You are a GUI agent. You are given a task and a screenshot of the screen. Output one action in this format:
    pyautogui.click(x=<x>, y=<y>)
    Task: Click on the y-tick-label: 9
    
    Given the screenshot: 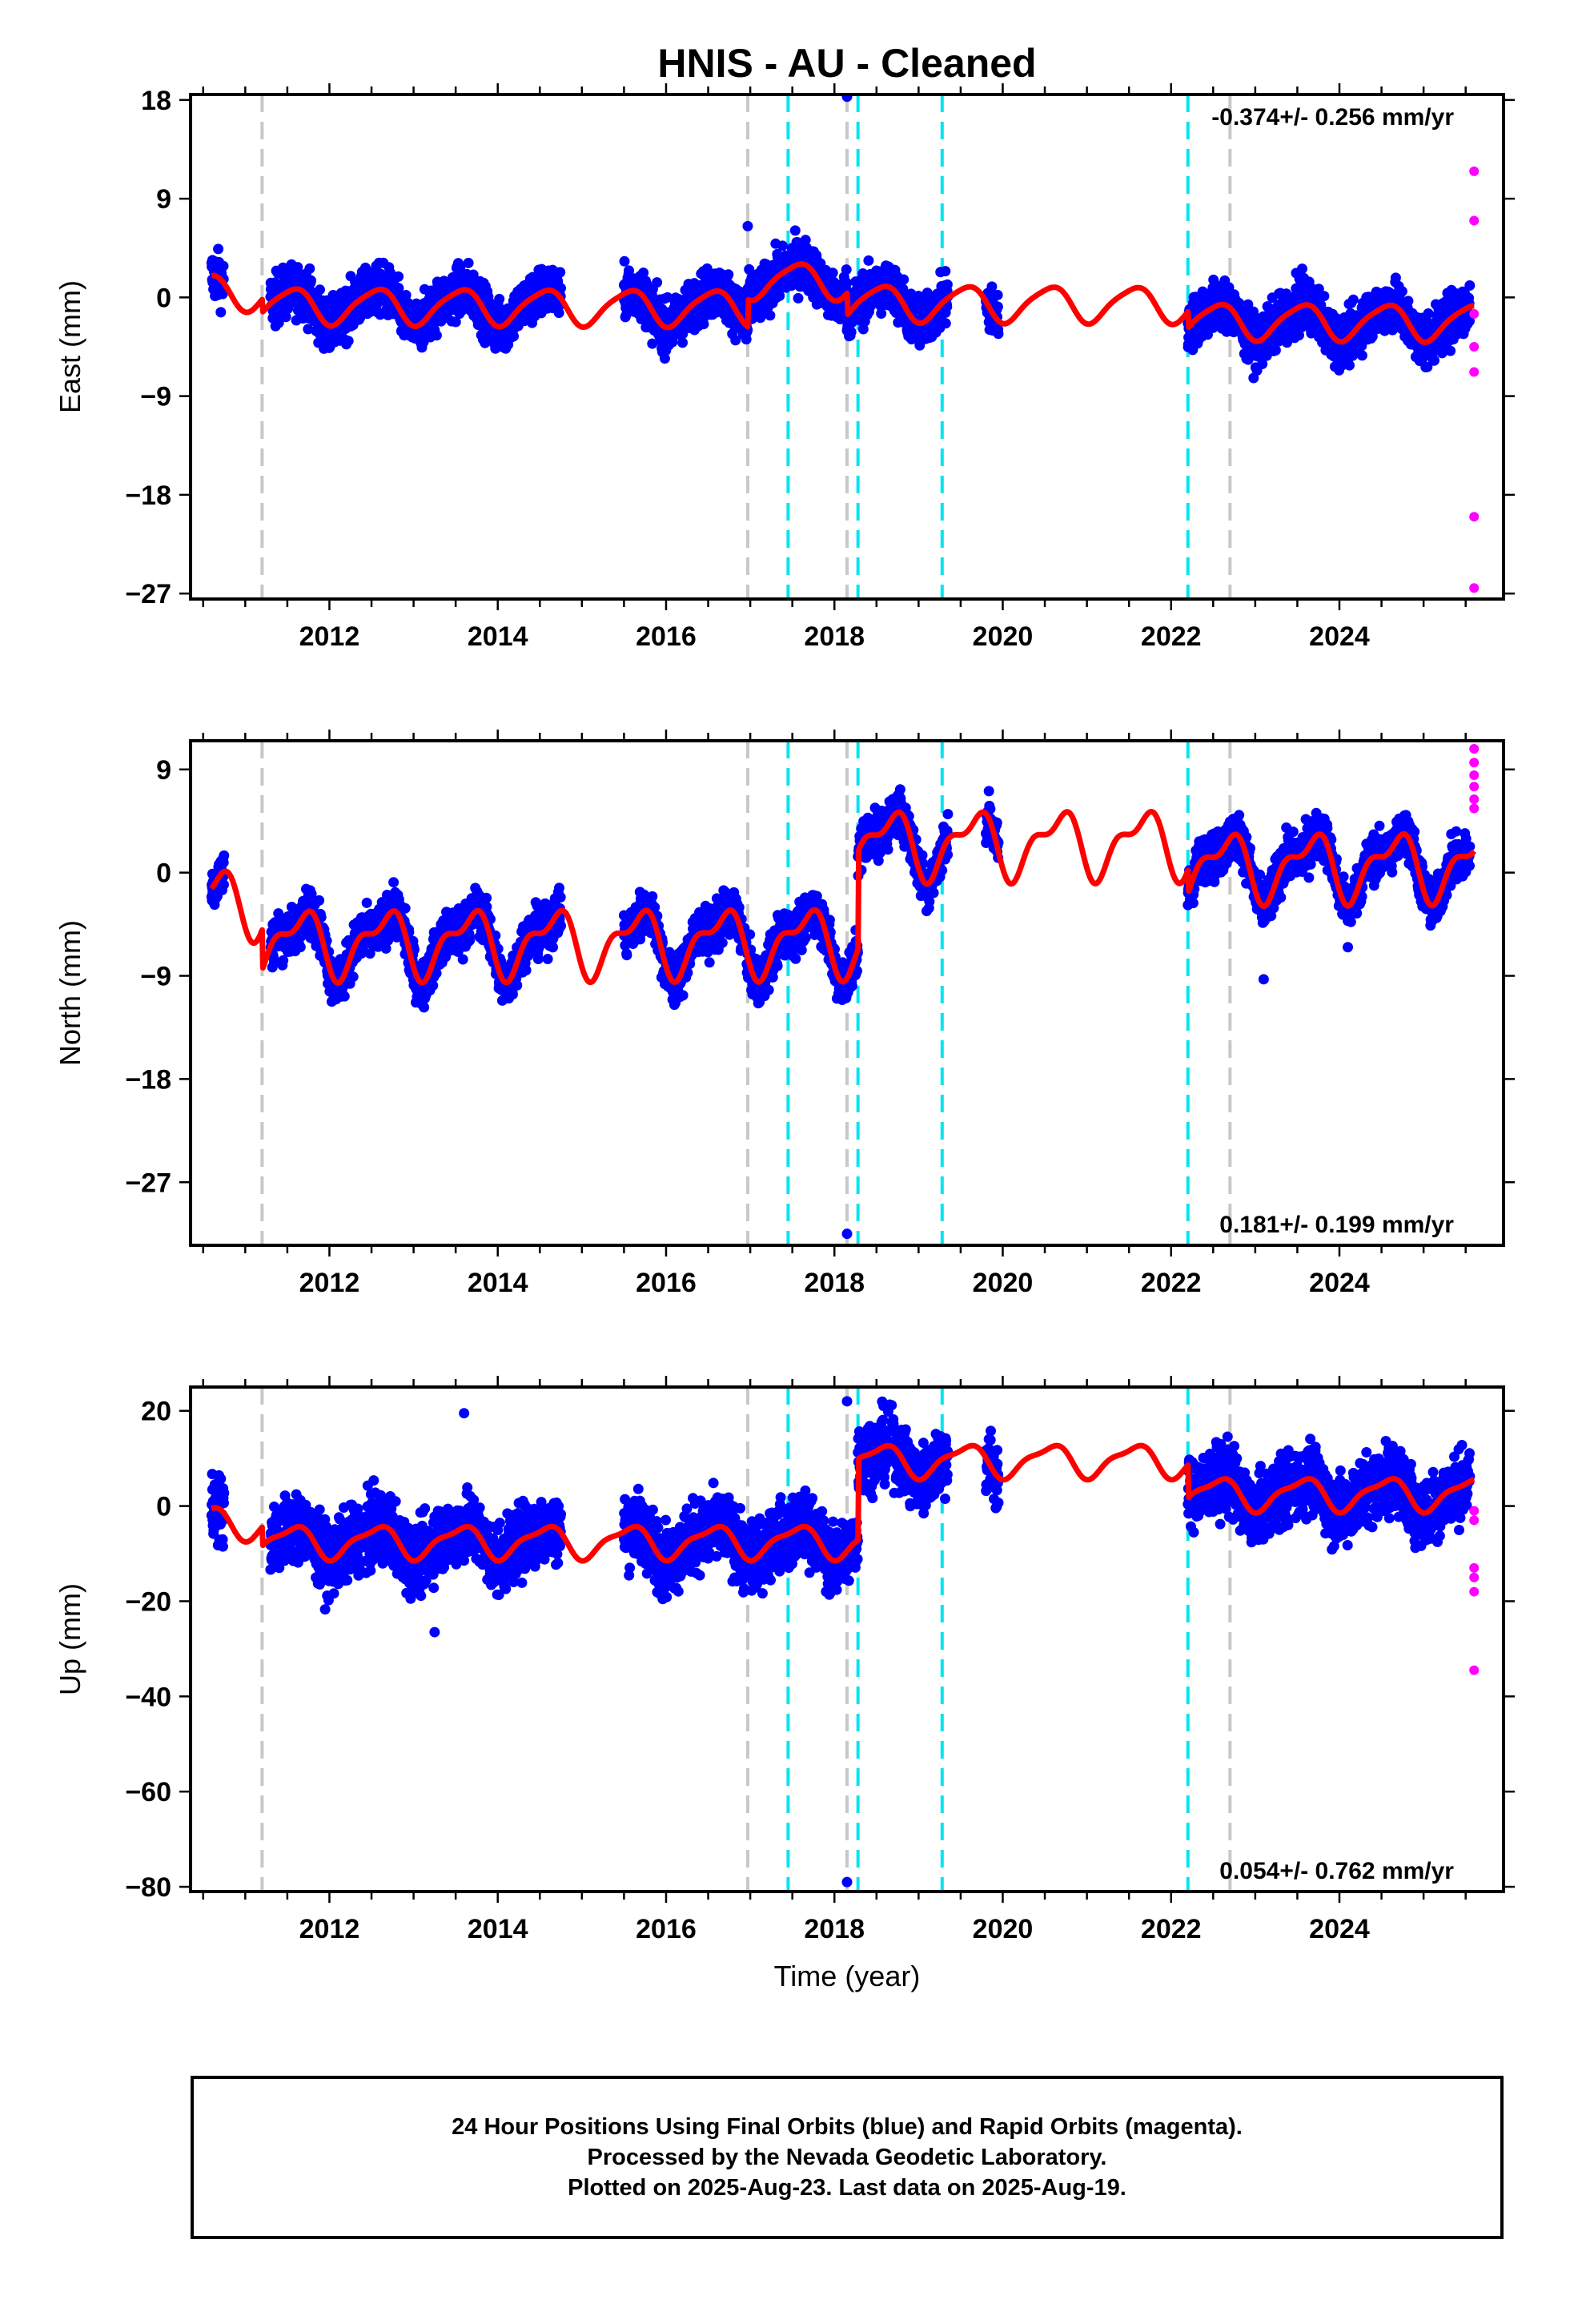 What is the action you would take?
    pyautogui.click(x=164, y=199)
    